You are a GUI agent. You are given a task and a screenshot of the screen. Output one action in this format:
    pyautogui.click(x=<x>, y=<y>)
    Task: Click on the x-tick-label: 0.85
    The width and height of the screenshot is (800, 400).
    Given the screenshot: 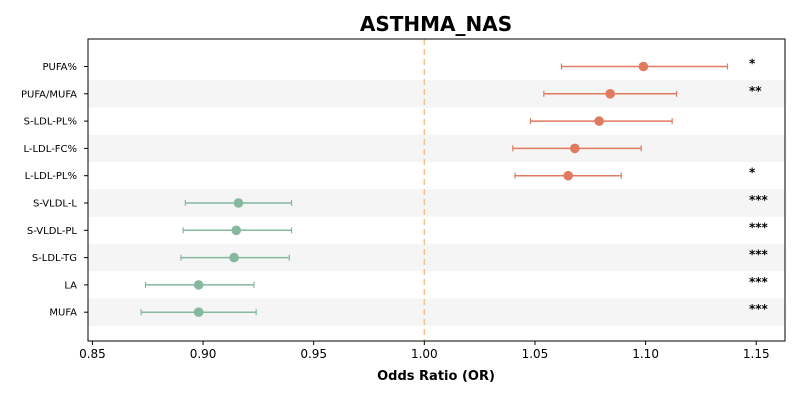 What is the action you would take?
    pyautogui.click(x=92, y=354)
    